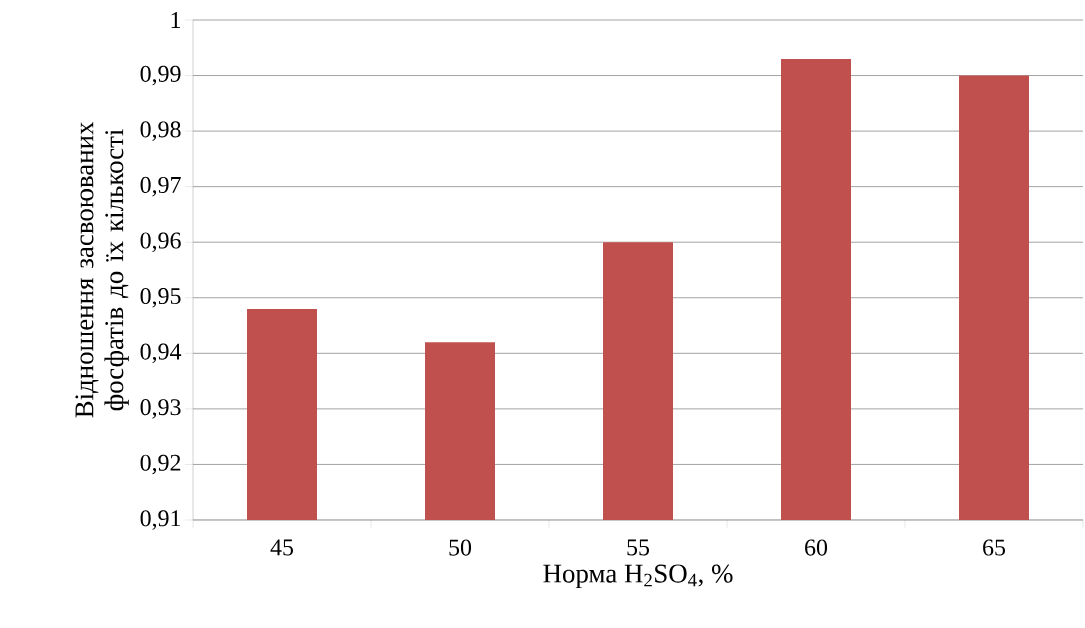 This screenshot has width=1085, height=628. I want to click on y-tick-label: 0,94, so click(161, 353).